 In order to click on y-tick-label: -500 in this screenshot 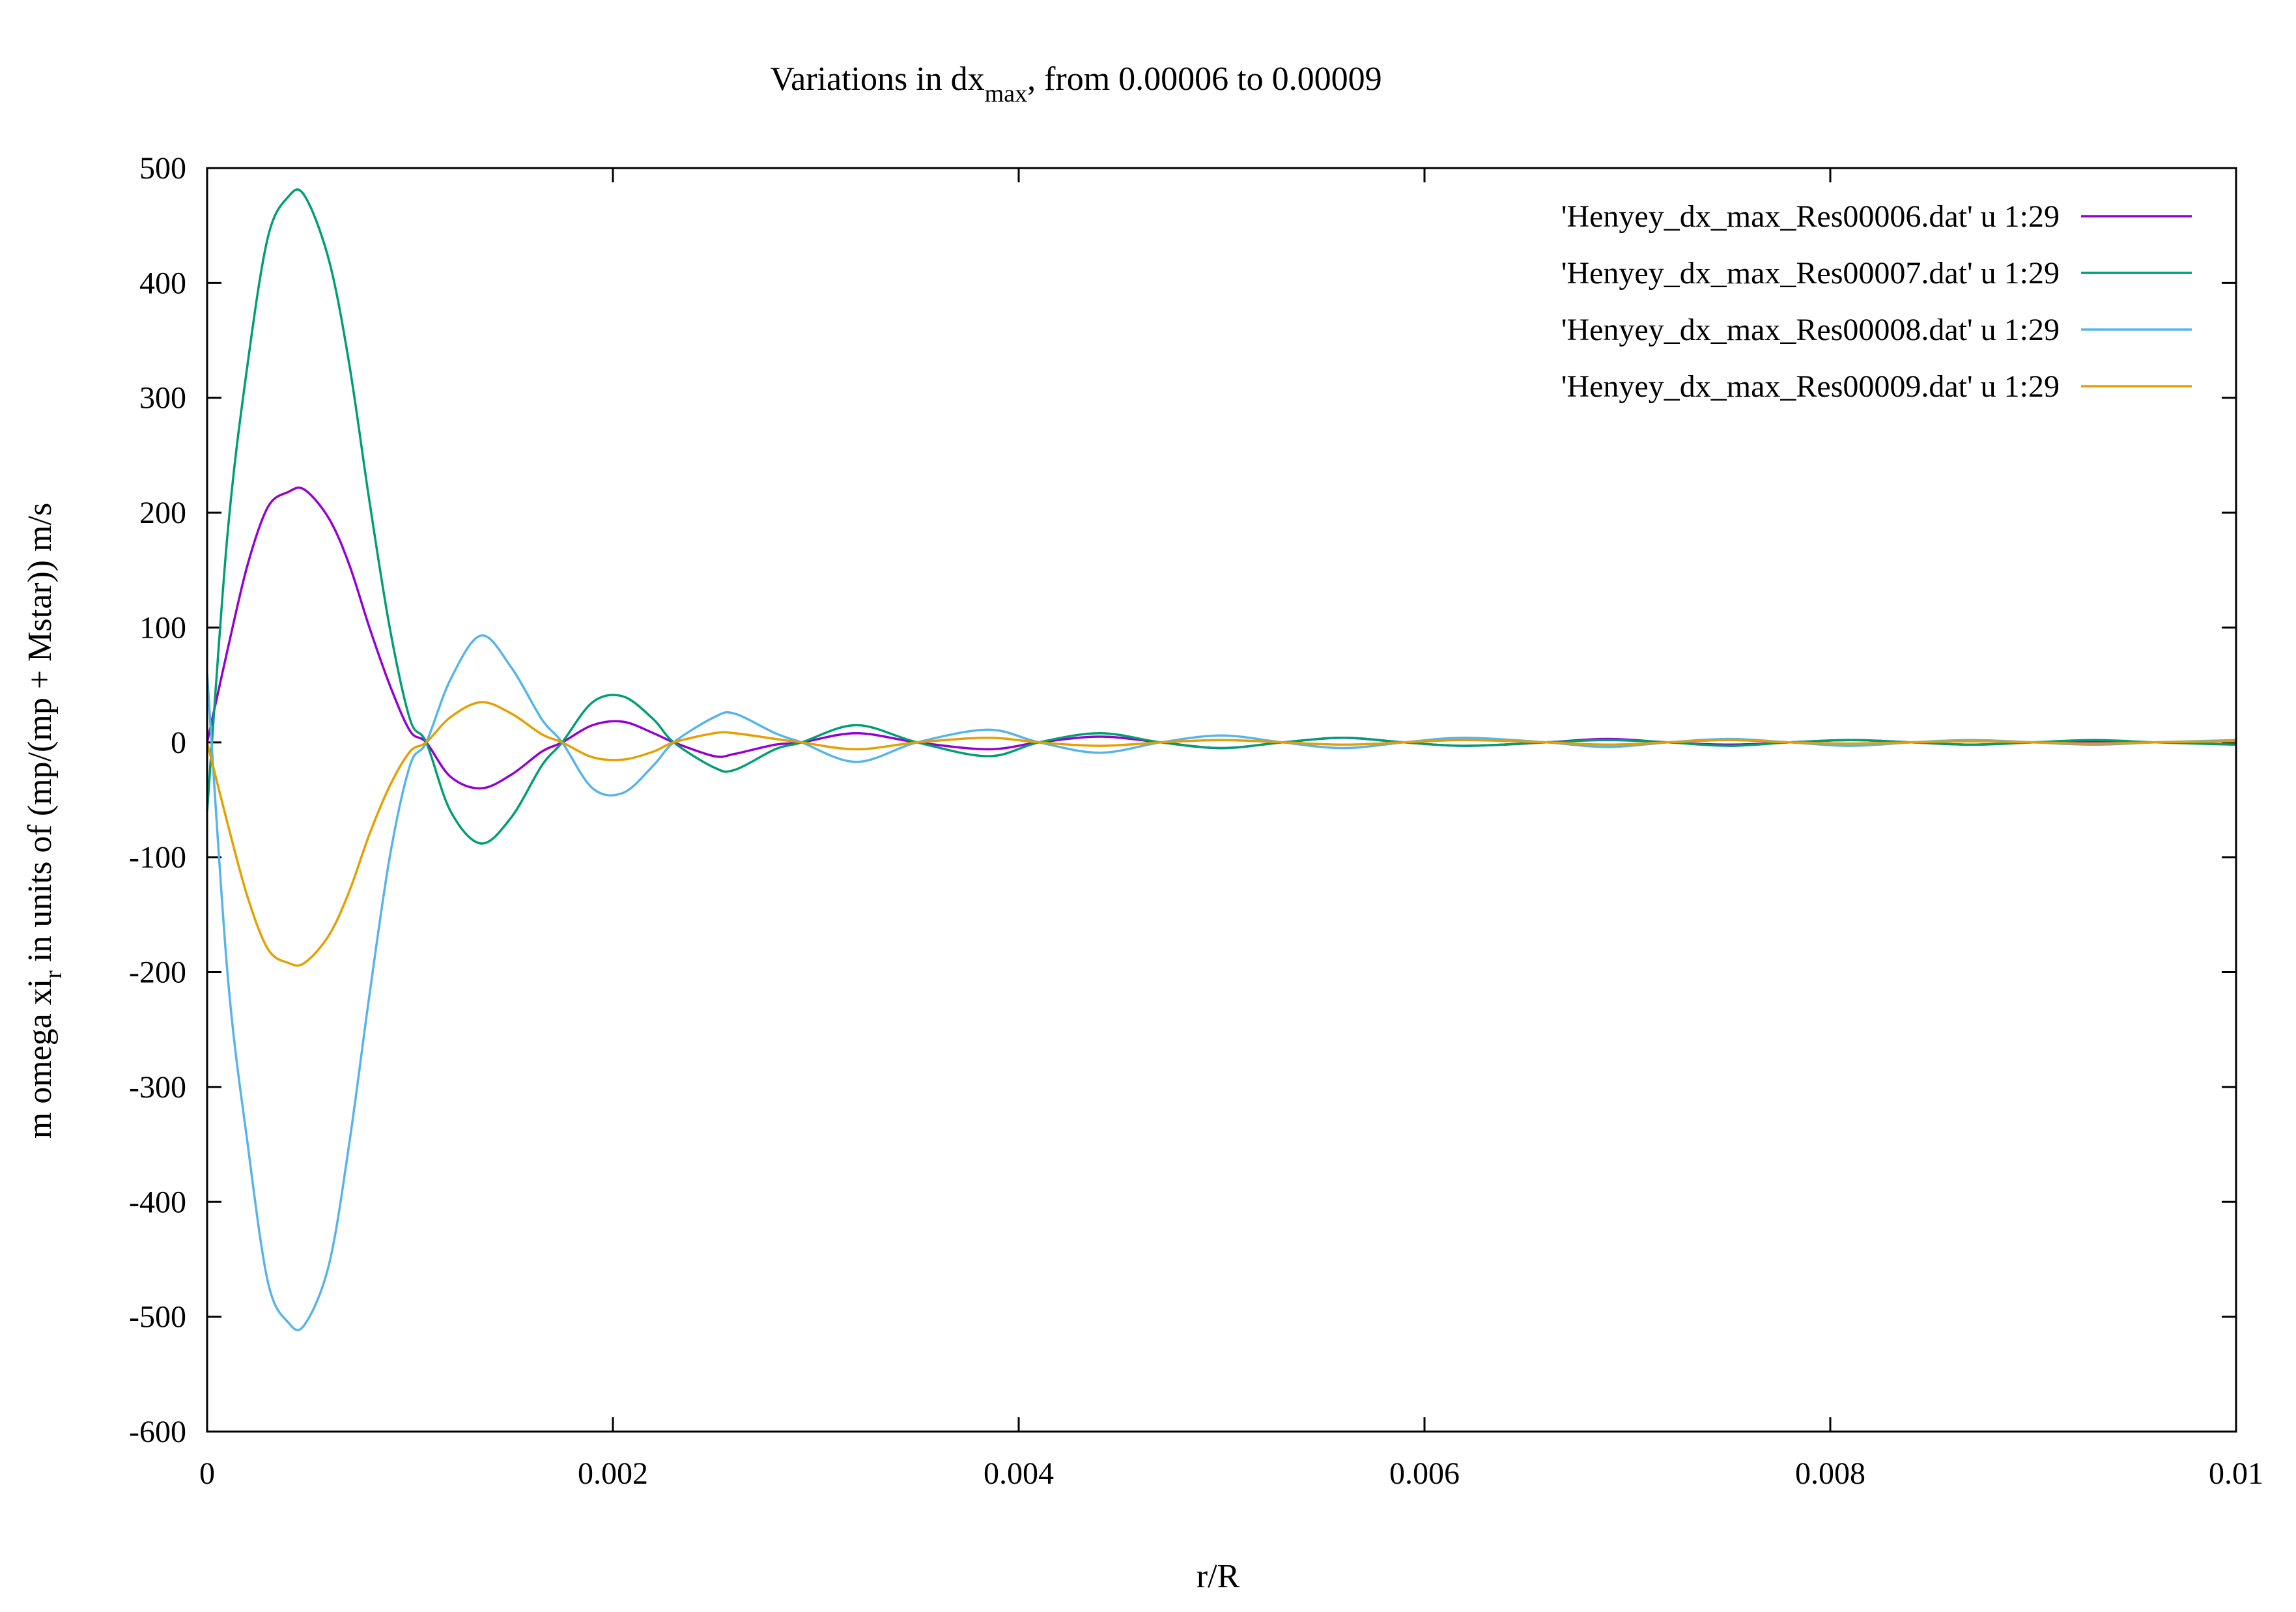, I will do `click(157, 1317)`.